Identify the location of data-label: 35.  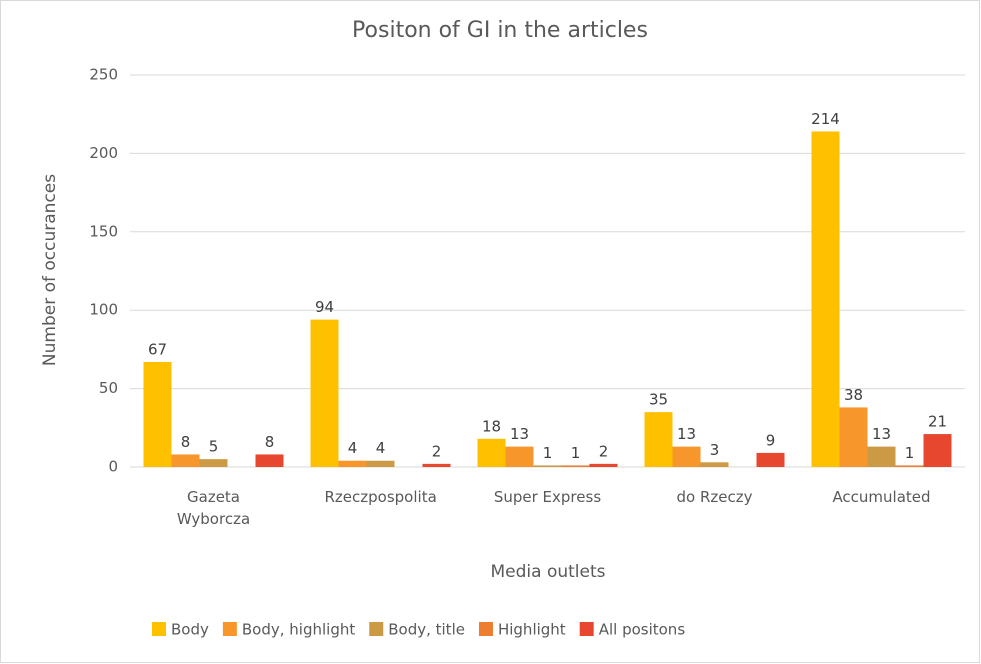
(658, 400).